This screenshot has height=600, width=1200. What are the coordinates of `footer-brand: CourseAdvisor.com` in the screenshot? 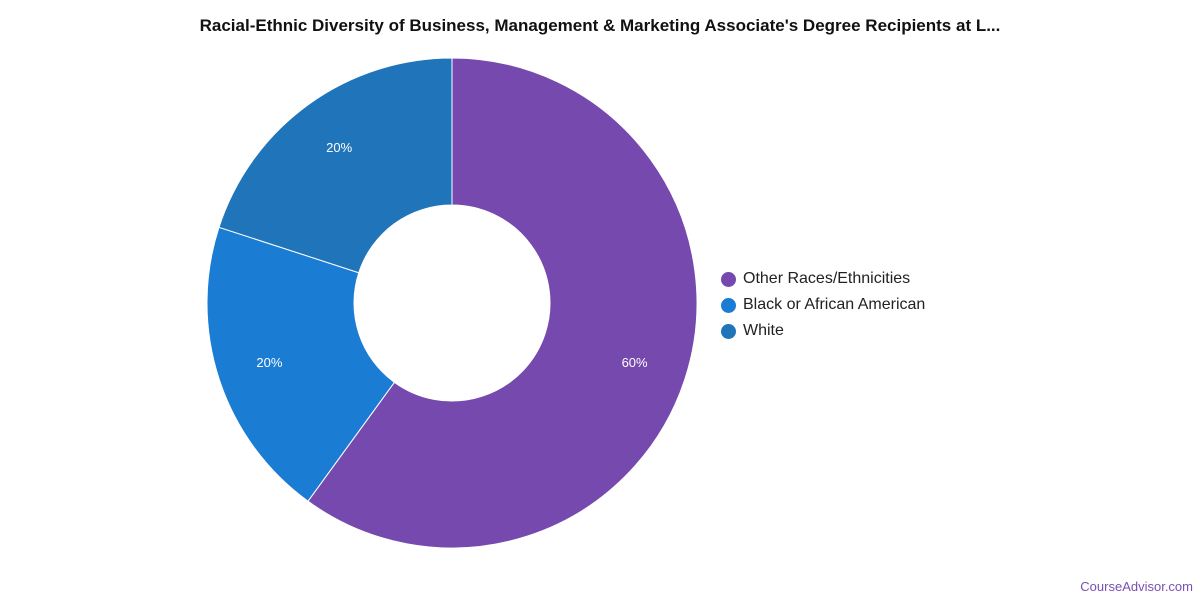 It's located at (1136, 586).